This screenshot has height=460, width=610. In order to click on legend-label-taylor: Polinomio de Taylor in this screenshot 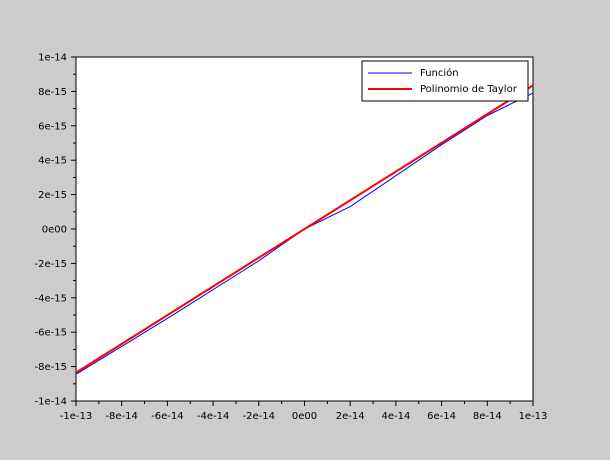, I will do `click(469, 89)`.